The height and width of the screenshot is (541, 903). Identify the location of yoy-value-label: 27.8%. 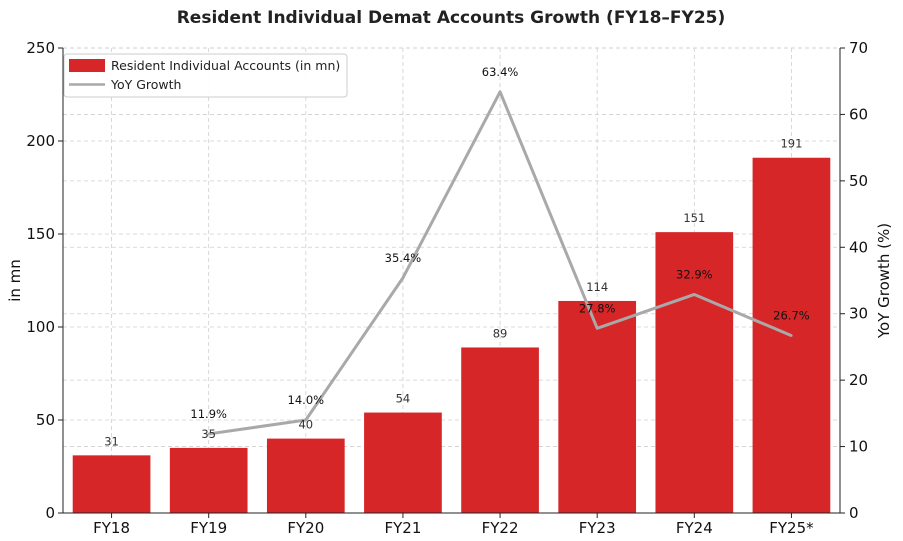
(597, 308).